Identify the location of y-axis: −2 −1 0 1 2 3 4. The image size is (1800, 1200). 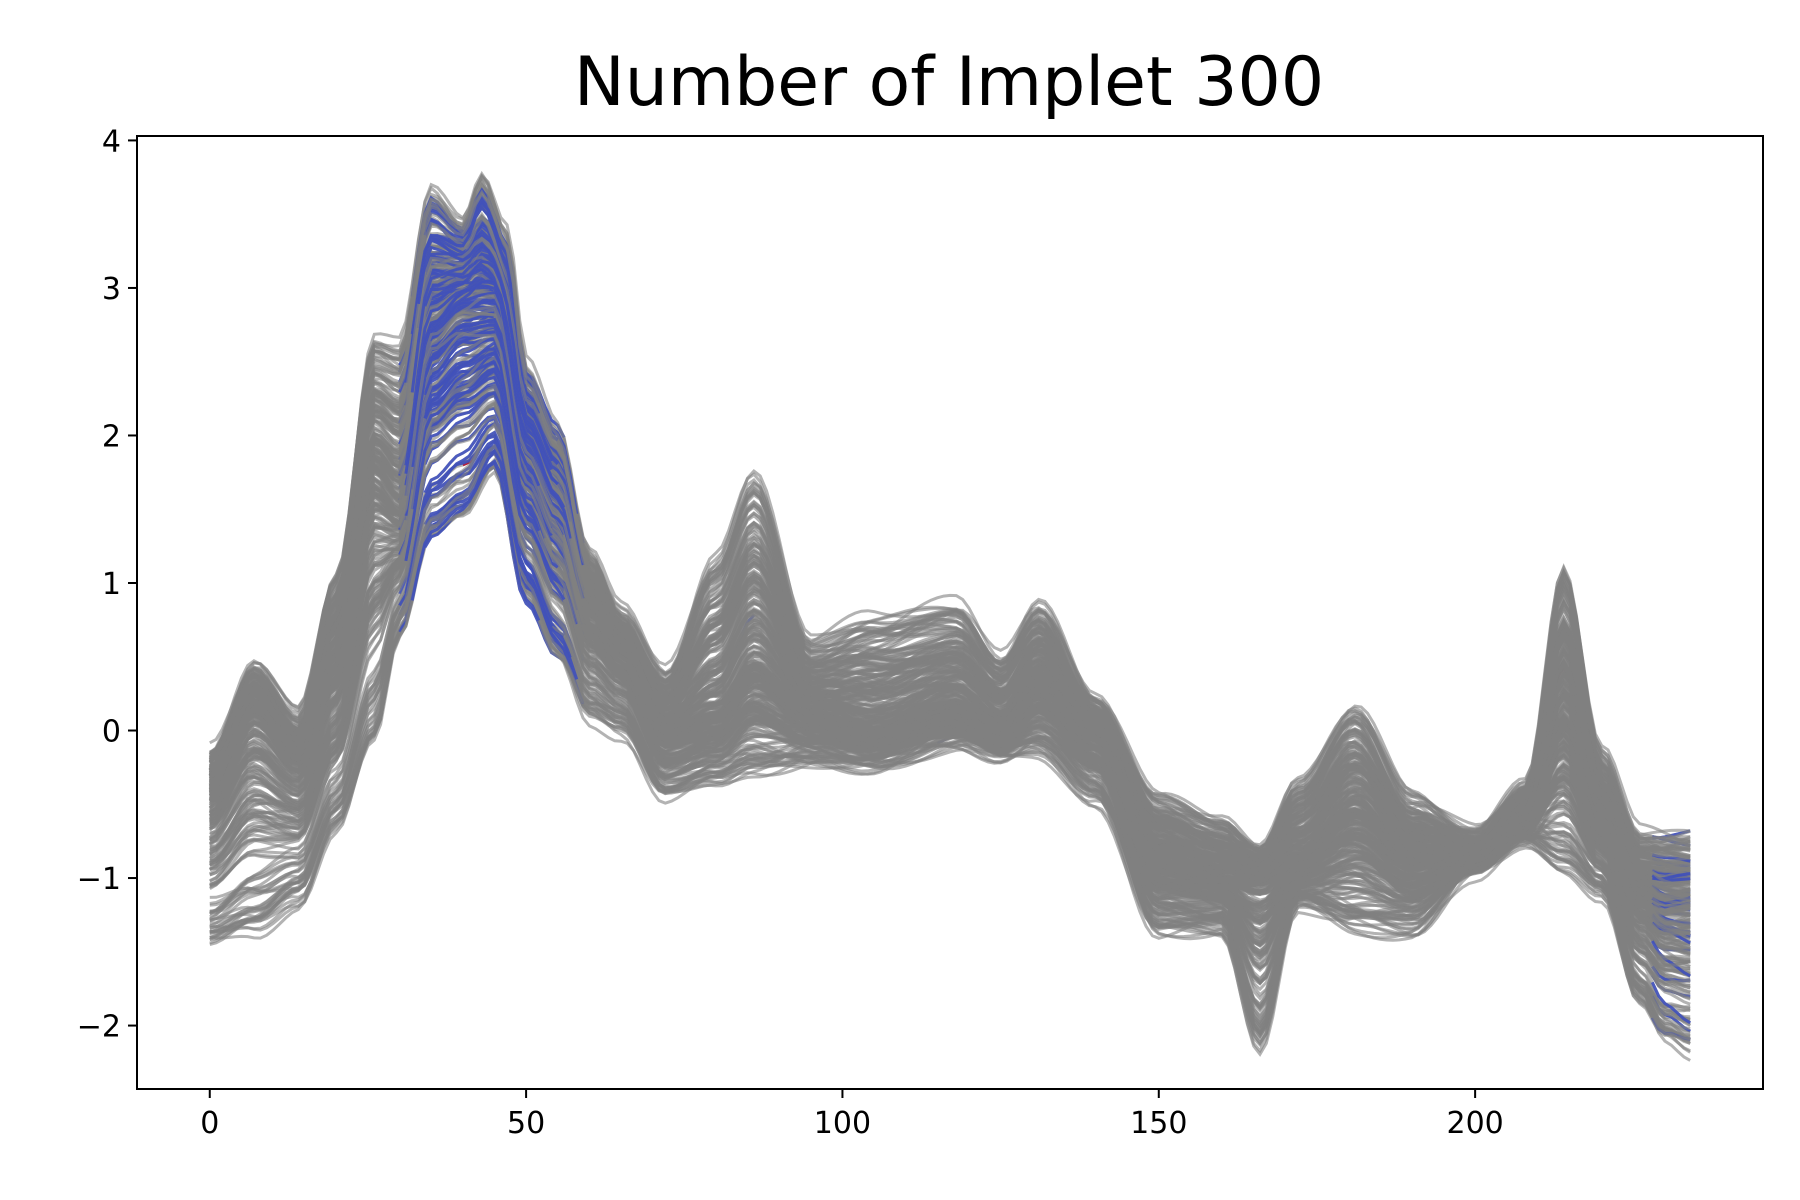
(107, 584).